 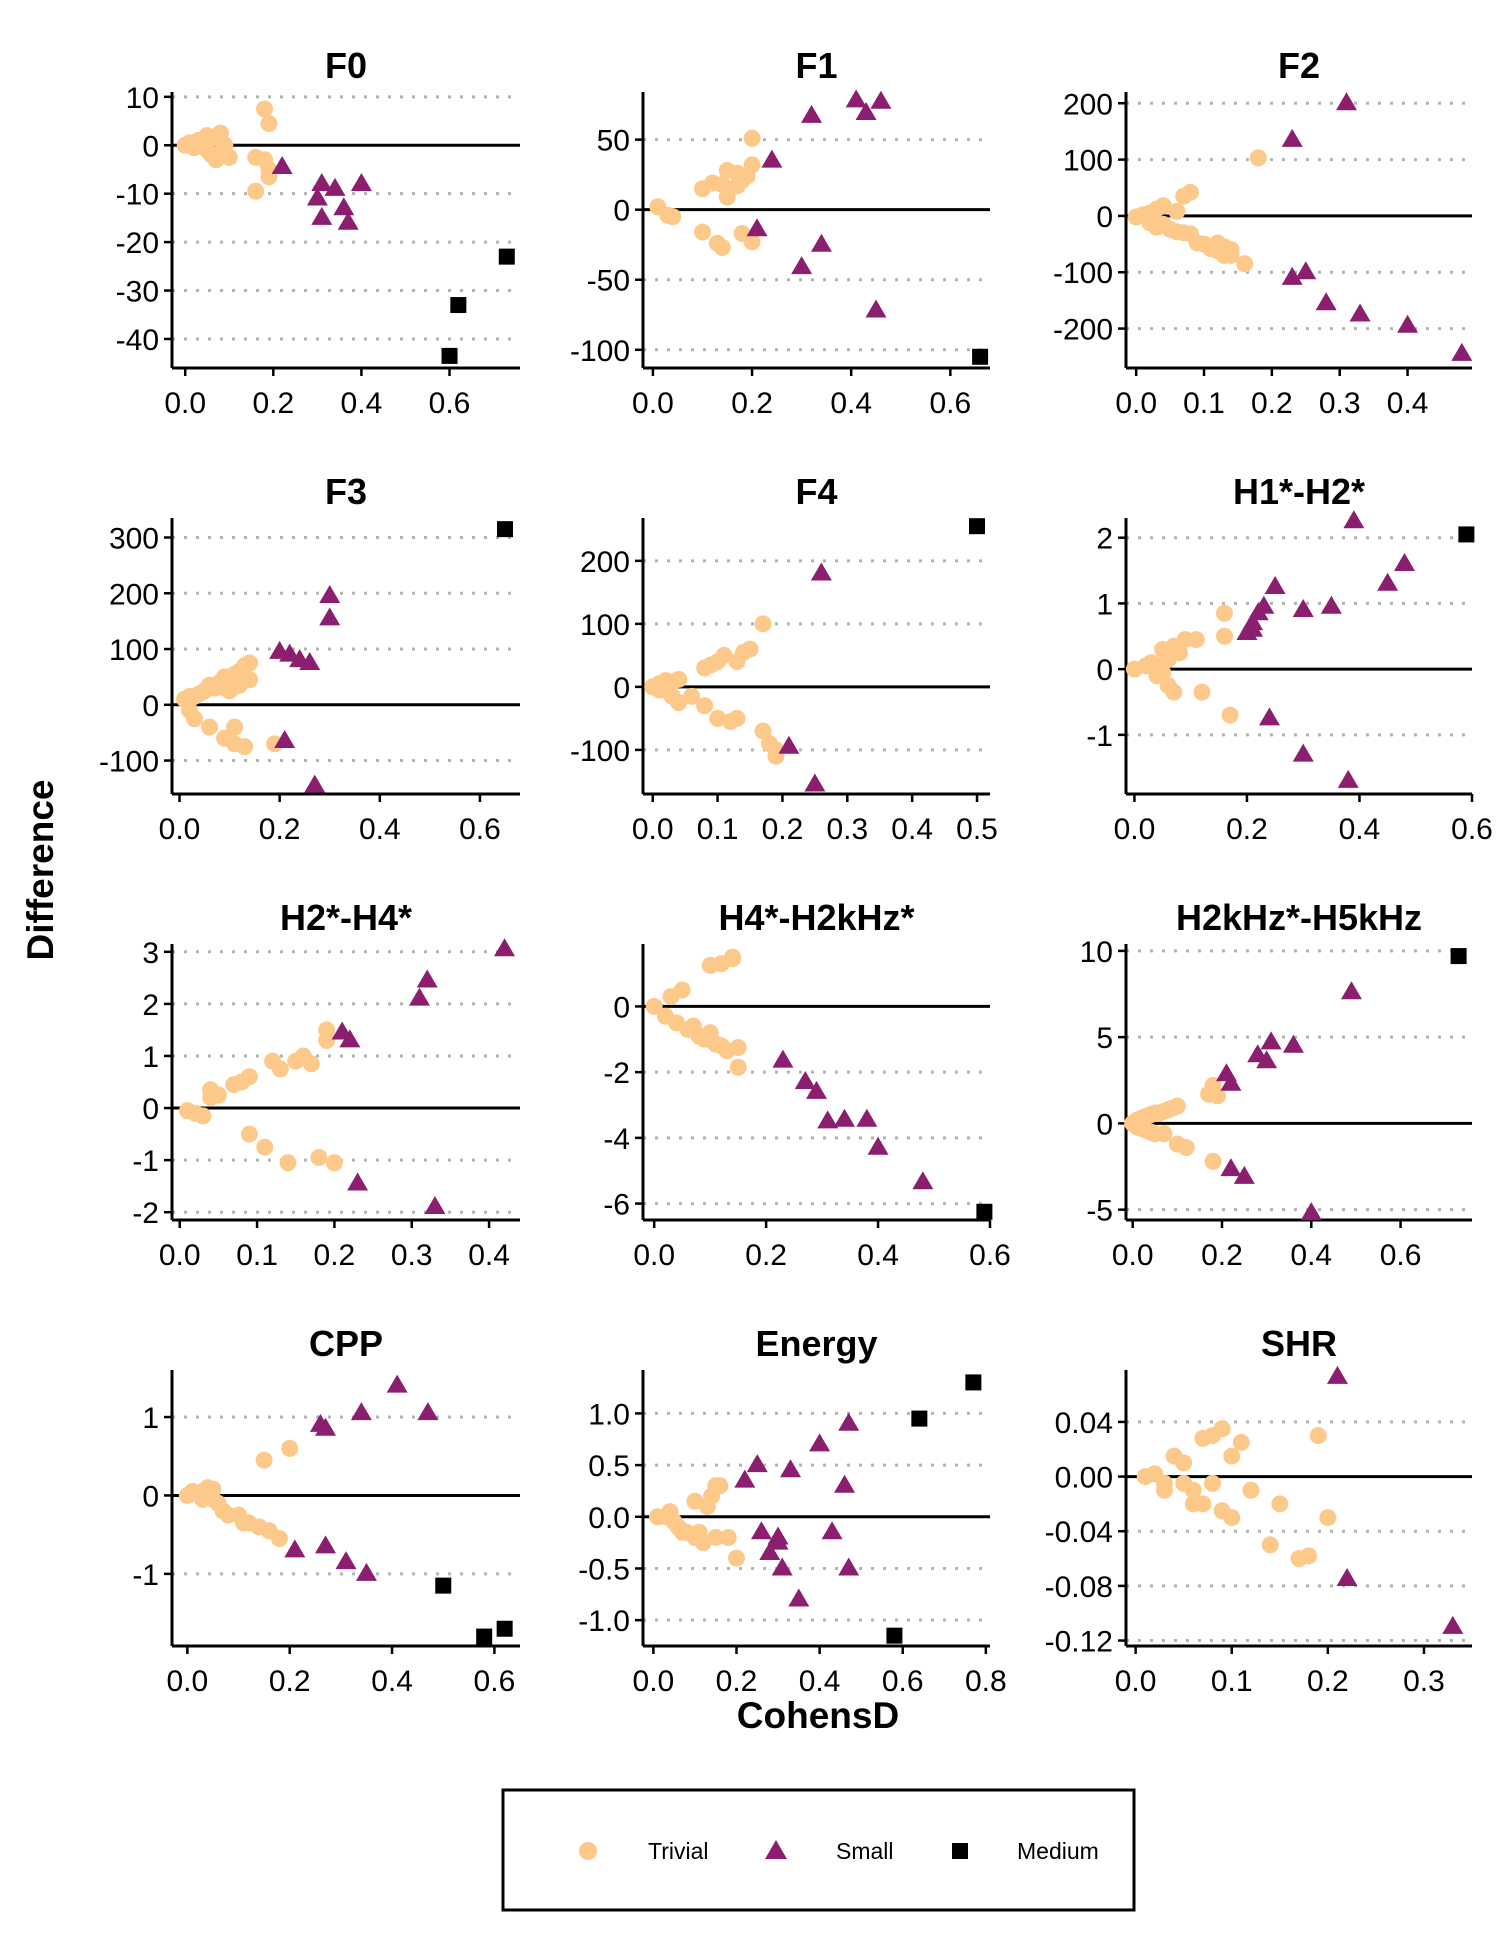 I want to click on y-tick-label: -0.08, so click(x=1079, y=1587).